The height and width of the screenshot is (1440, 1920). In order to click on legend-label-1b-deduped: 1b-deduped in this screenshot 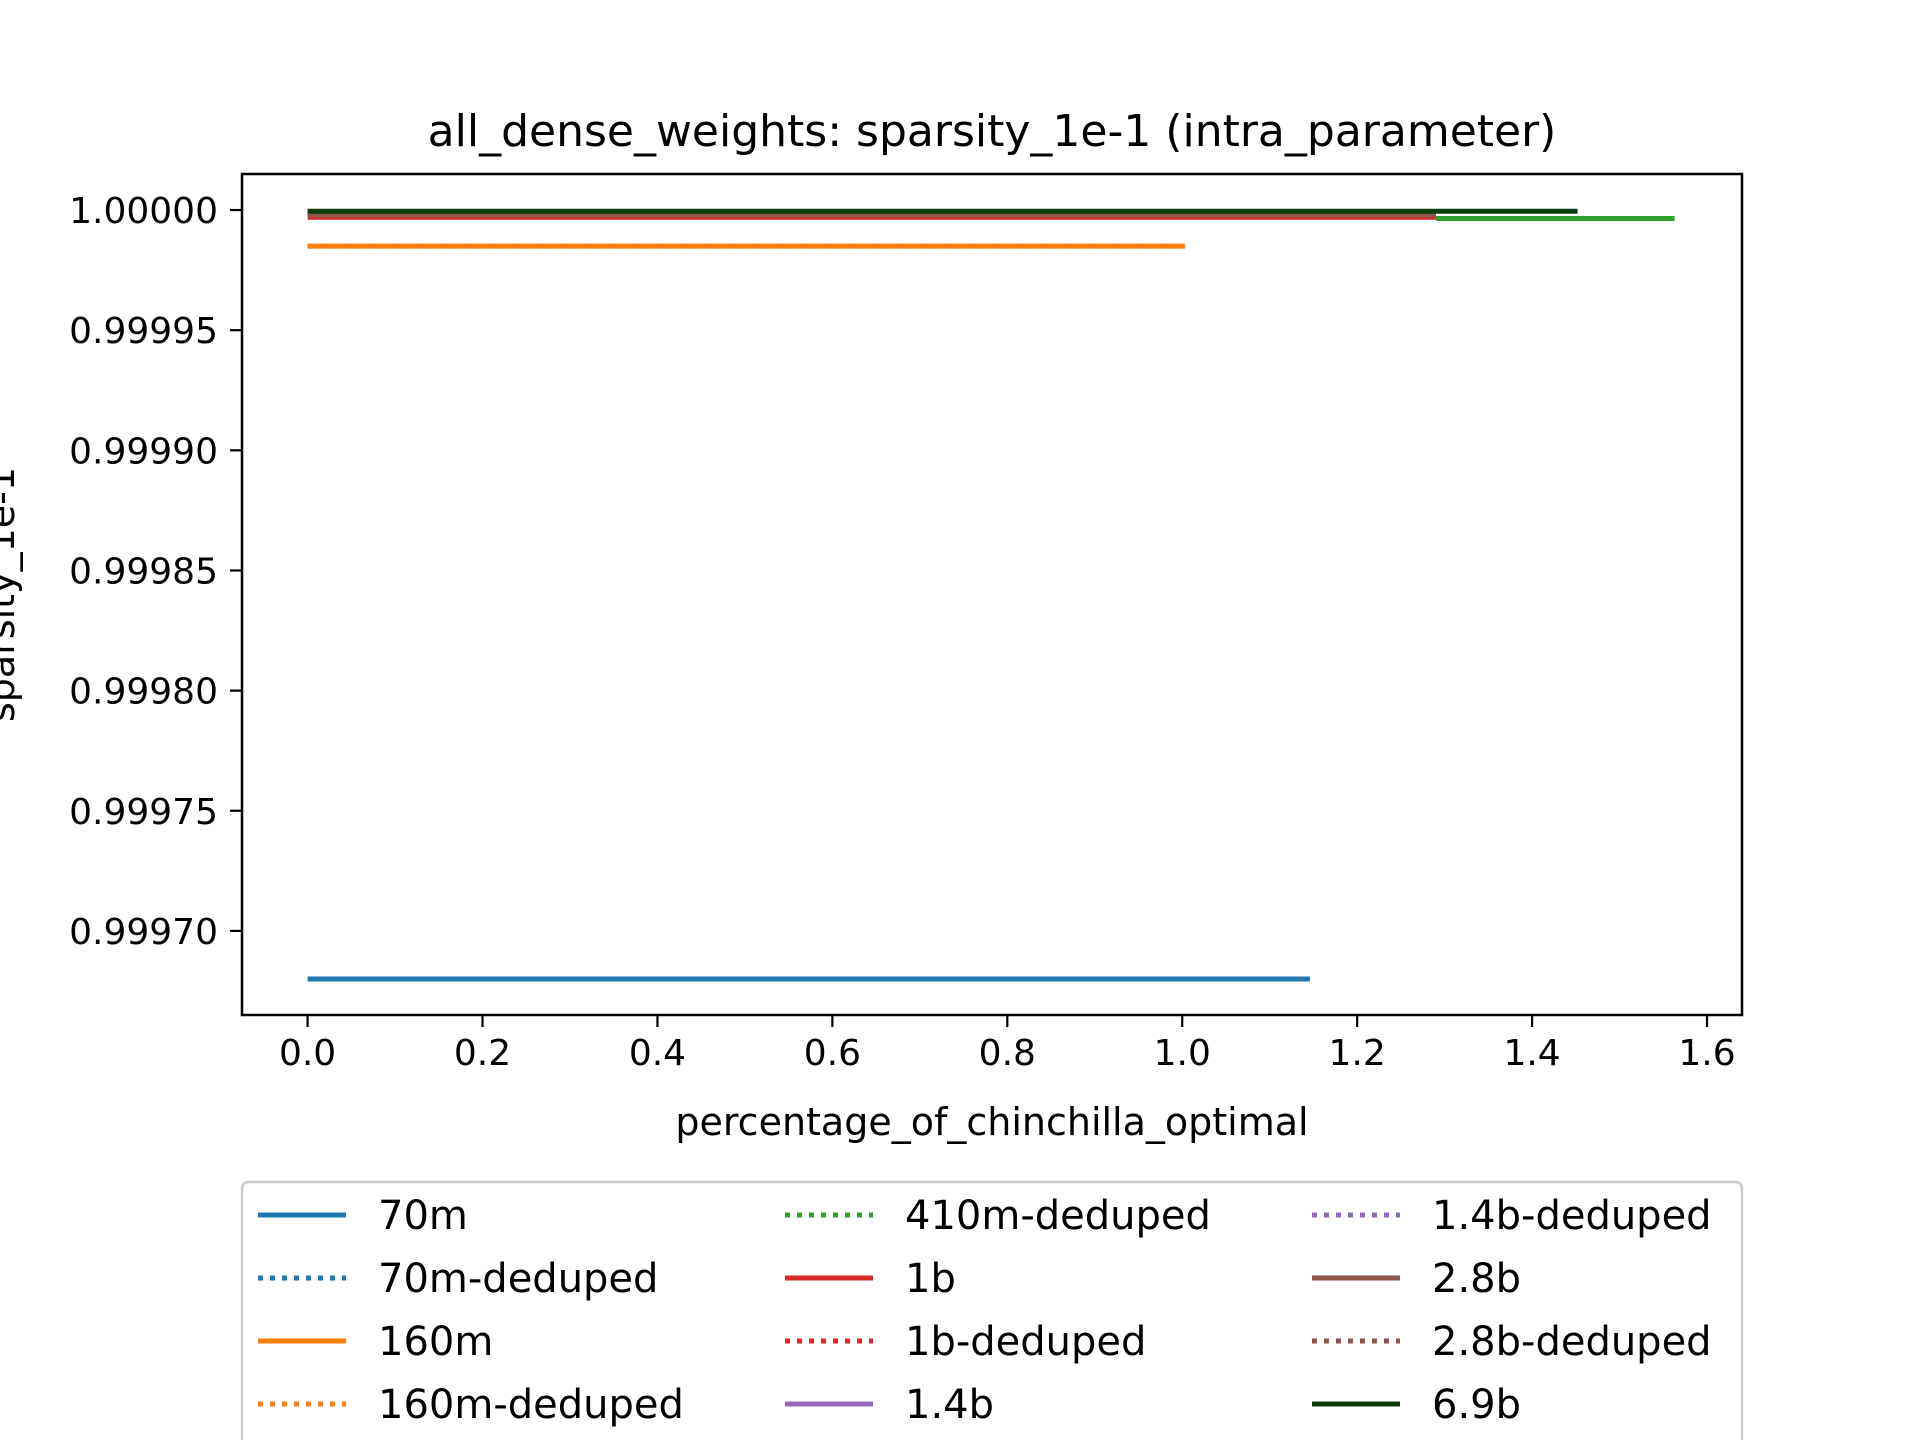, I will do `click(1025, 1342)`.